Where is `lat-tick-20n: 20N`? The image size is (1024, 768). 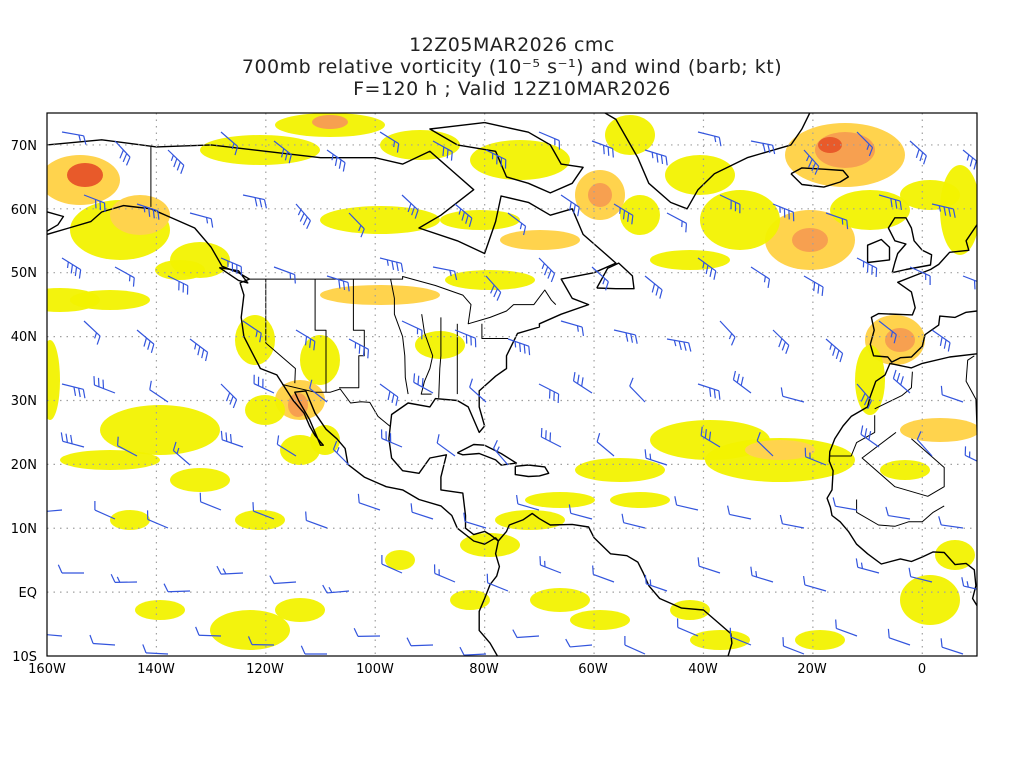 lat-tick-20n: 20N is located at coordinates (24, 465).